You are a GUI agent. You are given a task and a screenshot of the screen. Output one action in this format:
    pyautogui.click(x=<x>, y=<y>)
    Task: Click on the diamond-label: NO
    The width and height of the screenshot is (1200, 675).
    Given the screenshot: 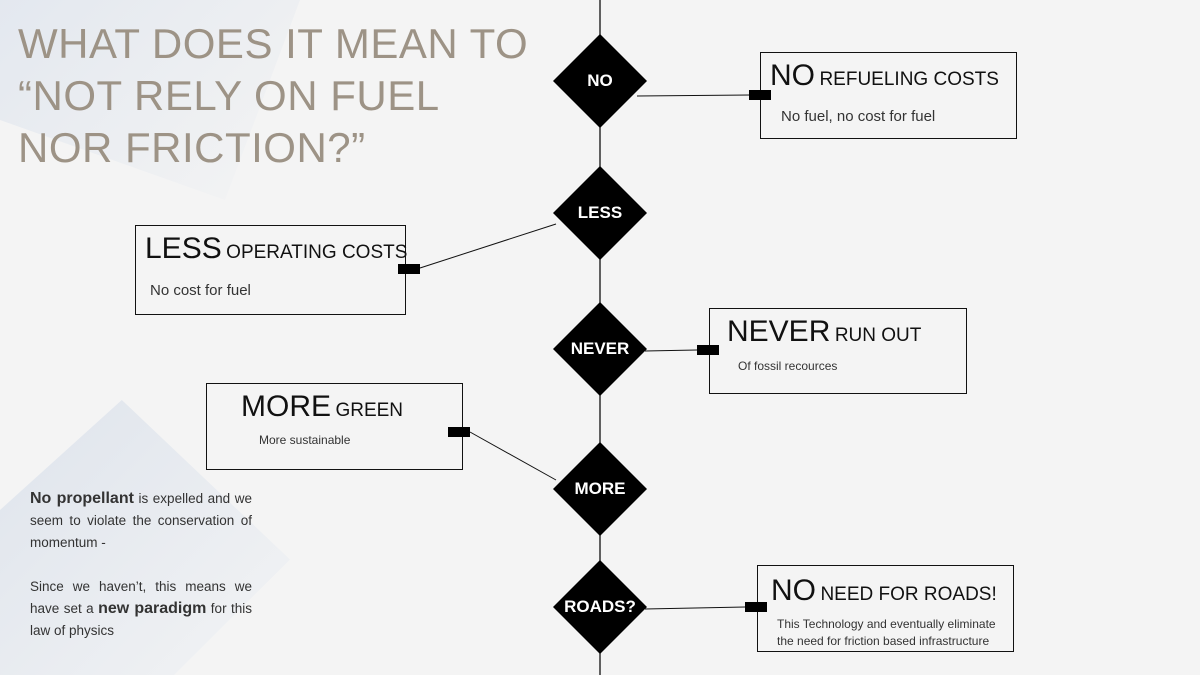 What is the action you would take?
    pyautogui.click(x=600, y=80)
    